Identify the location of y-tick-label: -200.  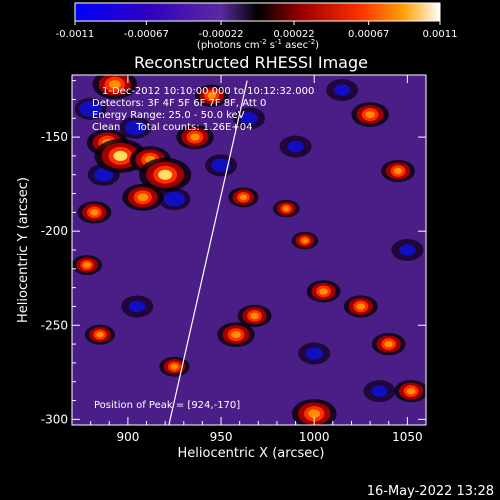
(54, 231).